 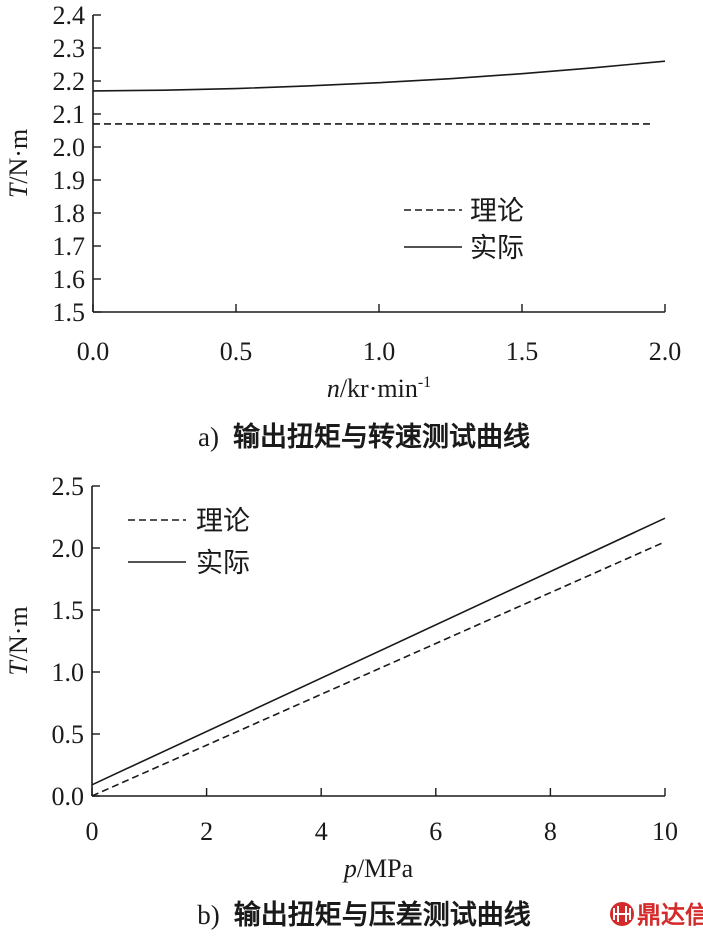 I want to click on x-tick-label: 10, so click(x=665, y=831).